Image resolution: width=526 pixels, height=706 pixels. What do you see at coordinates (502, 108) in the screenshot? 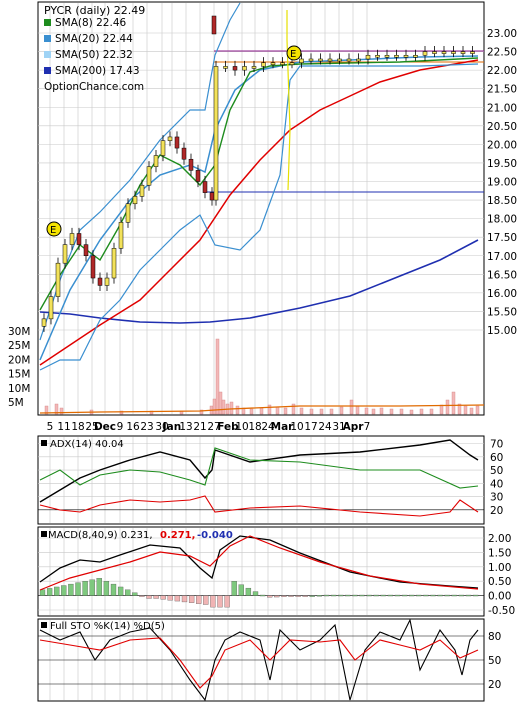
I see `price-tick-label: 21.00` at bounding box center [502, 108].